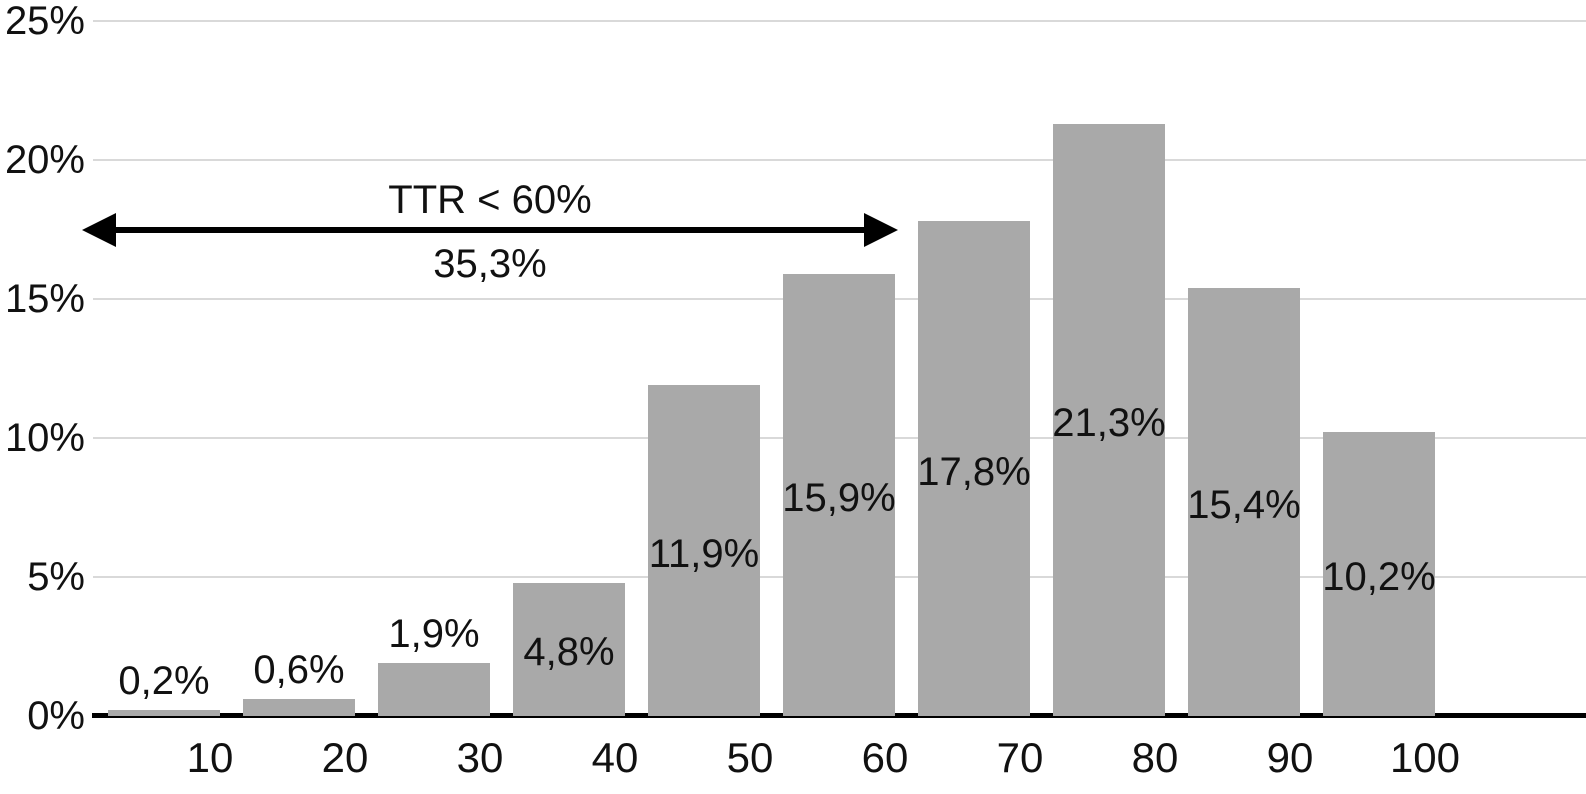  What do you see at coordinates (569, 652) in the screenshot?
I see `bar-value-label: 4,8%` at bounding box center [569, 652].